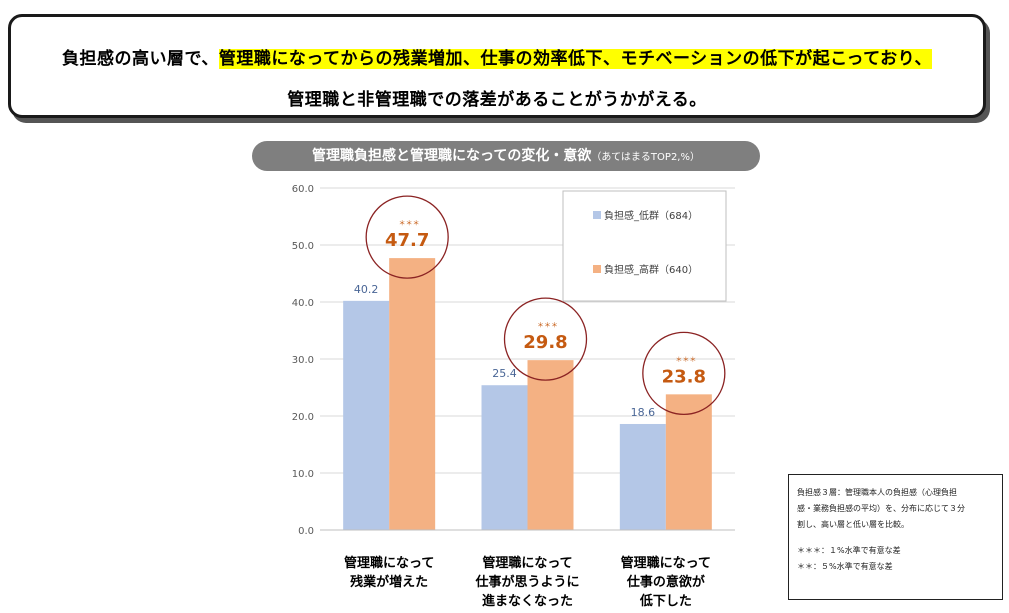  What do you see at coordinates (651, 269) in the screenshot?
I see `legend-label: 負担感_高群（640）` at bounding box center [651, 269].